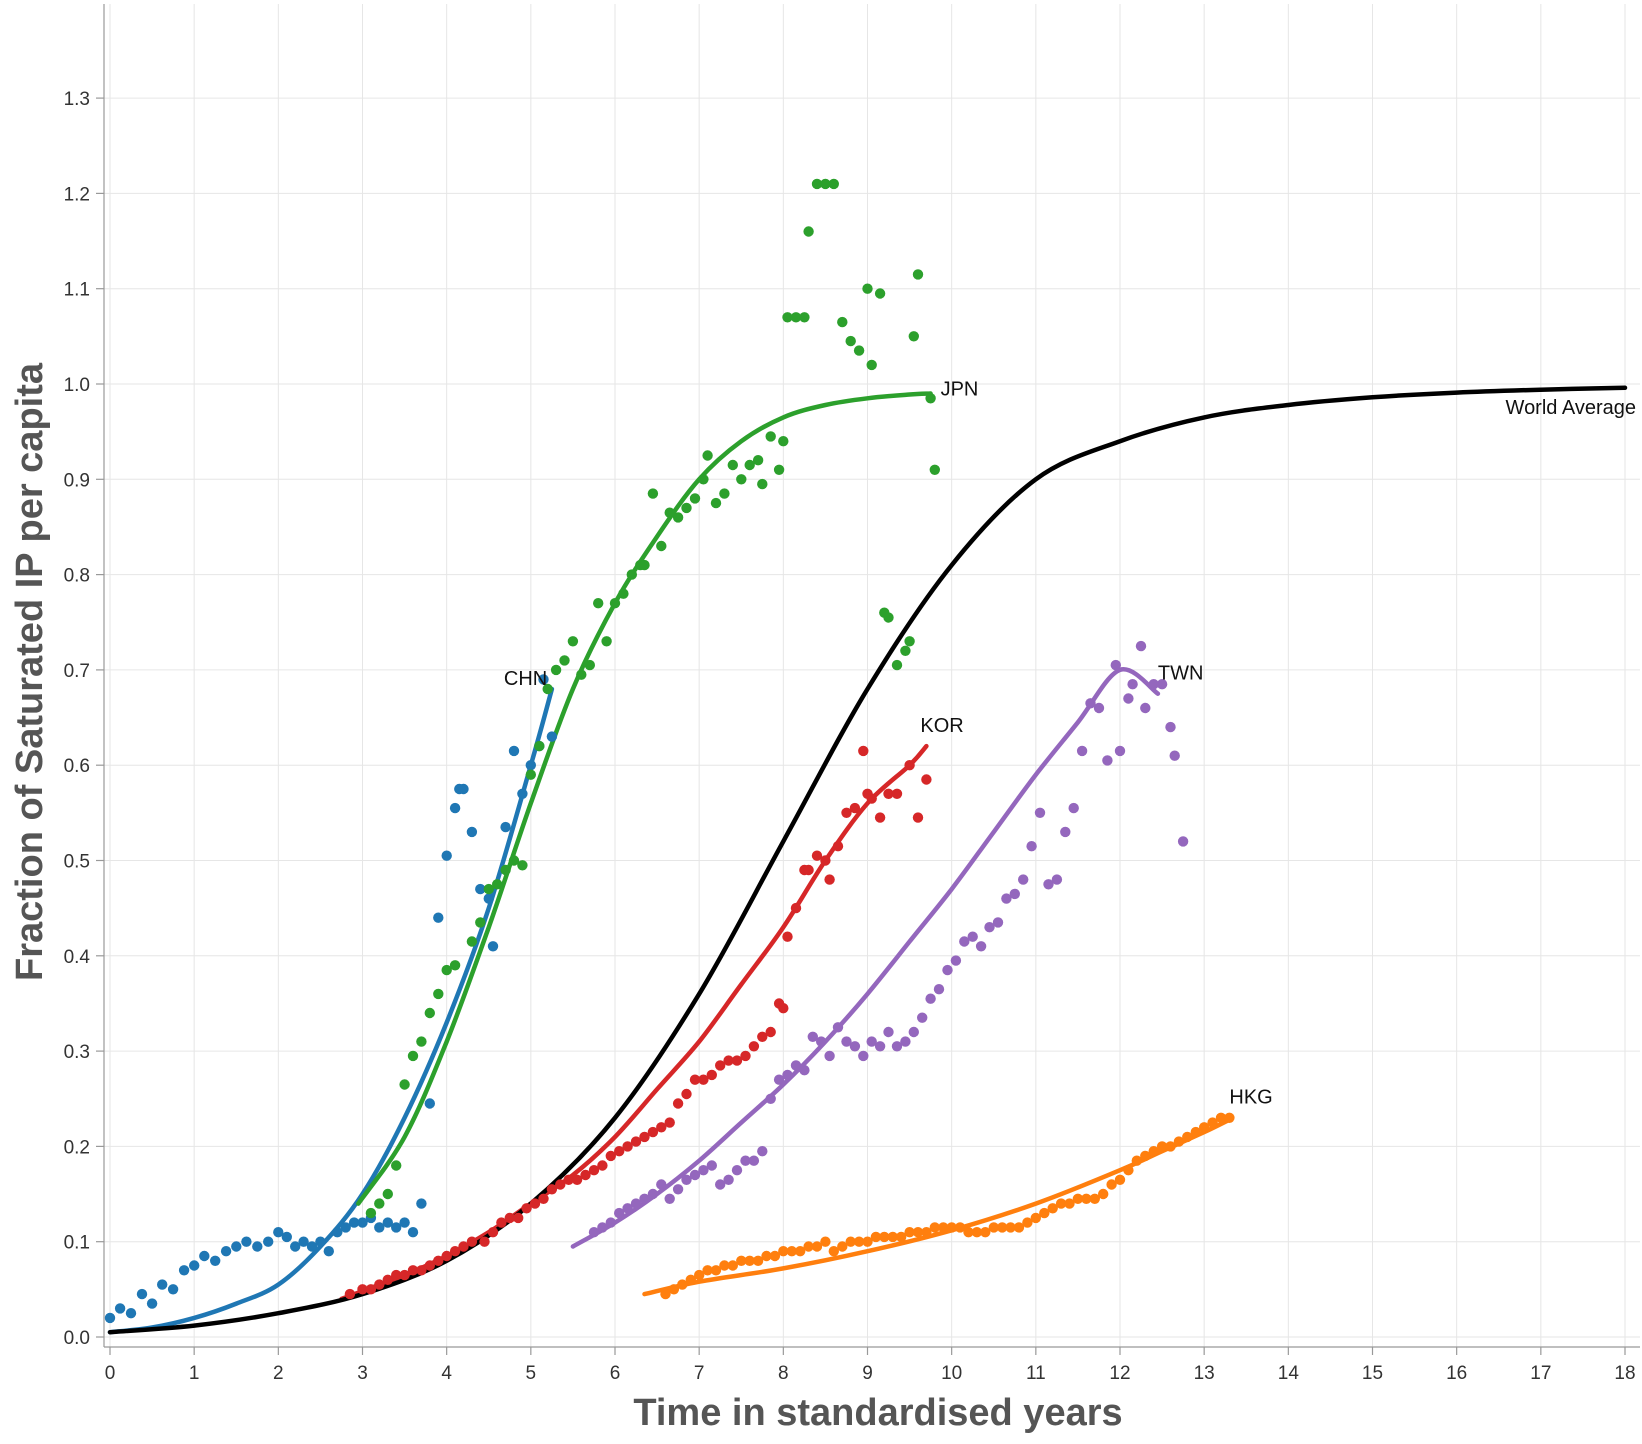 Image resolution: width=1642 pixels, height=1444 pixels. Describe the element at coordinates (1456, 1373) in the screenshot. I see `x-tick-label: 16` at that location.